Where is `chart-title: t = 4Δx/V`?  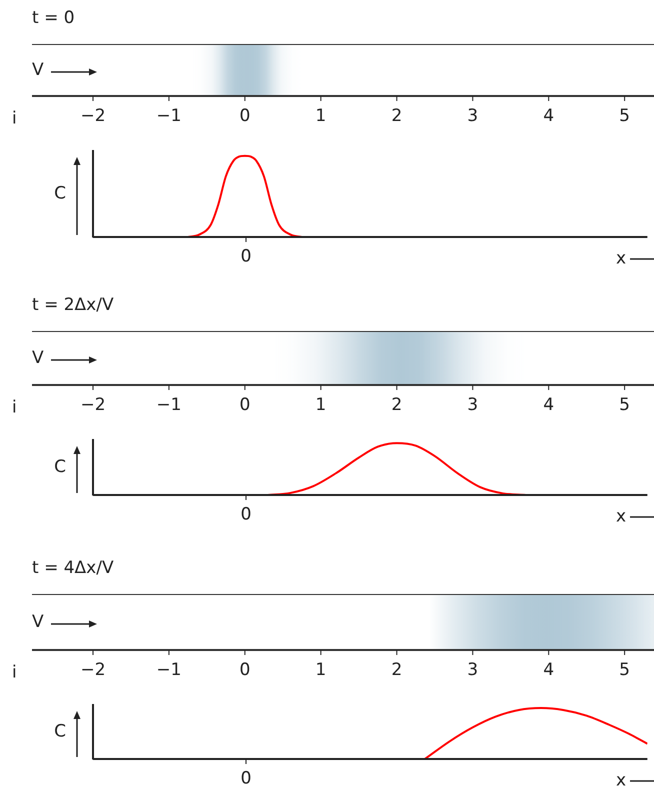 chart-title: t = 4Δx/V is located at coordinates (73, 568).